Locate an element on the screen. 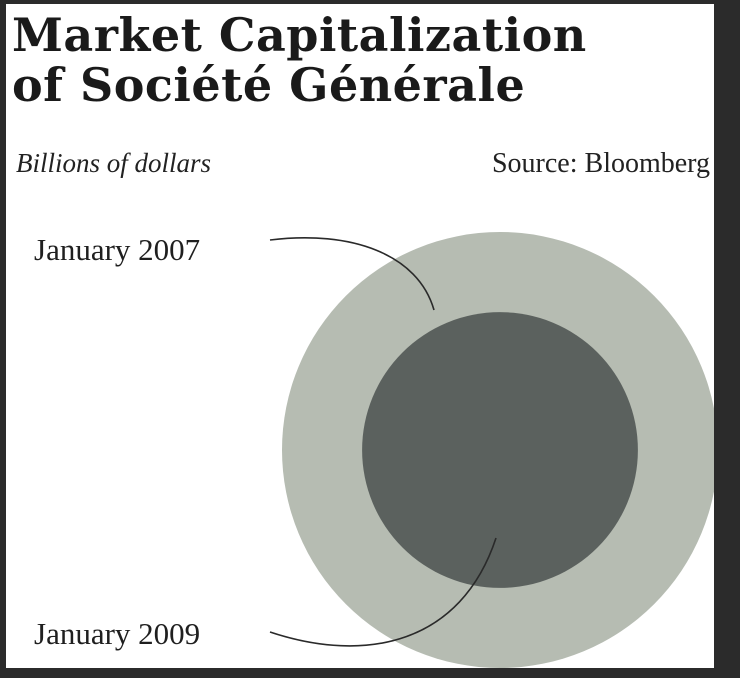  source-note: Source: Bloomberg is located at coordinates (600, 163).